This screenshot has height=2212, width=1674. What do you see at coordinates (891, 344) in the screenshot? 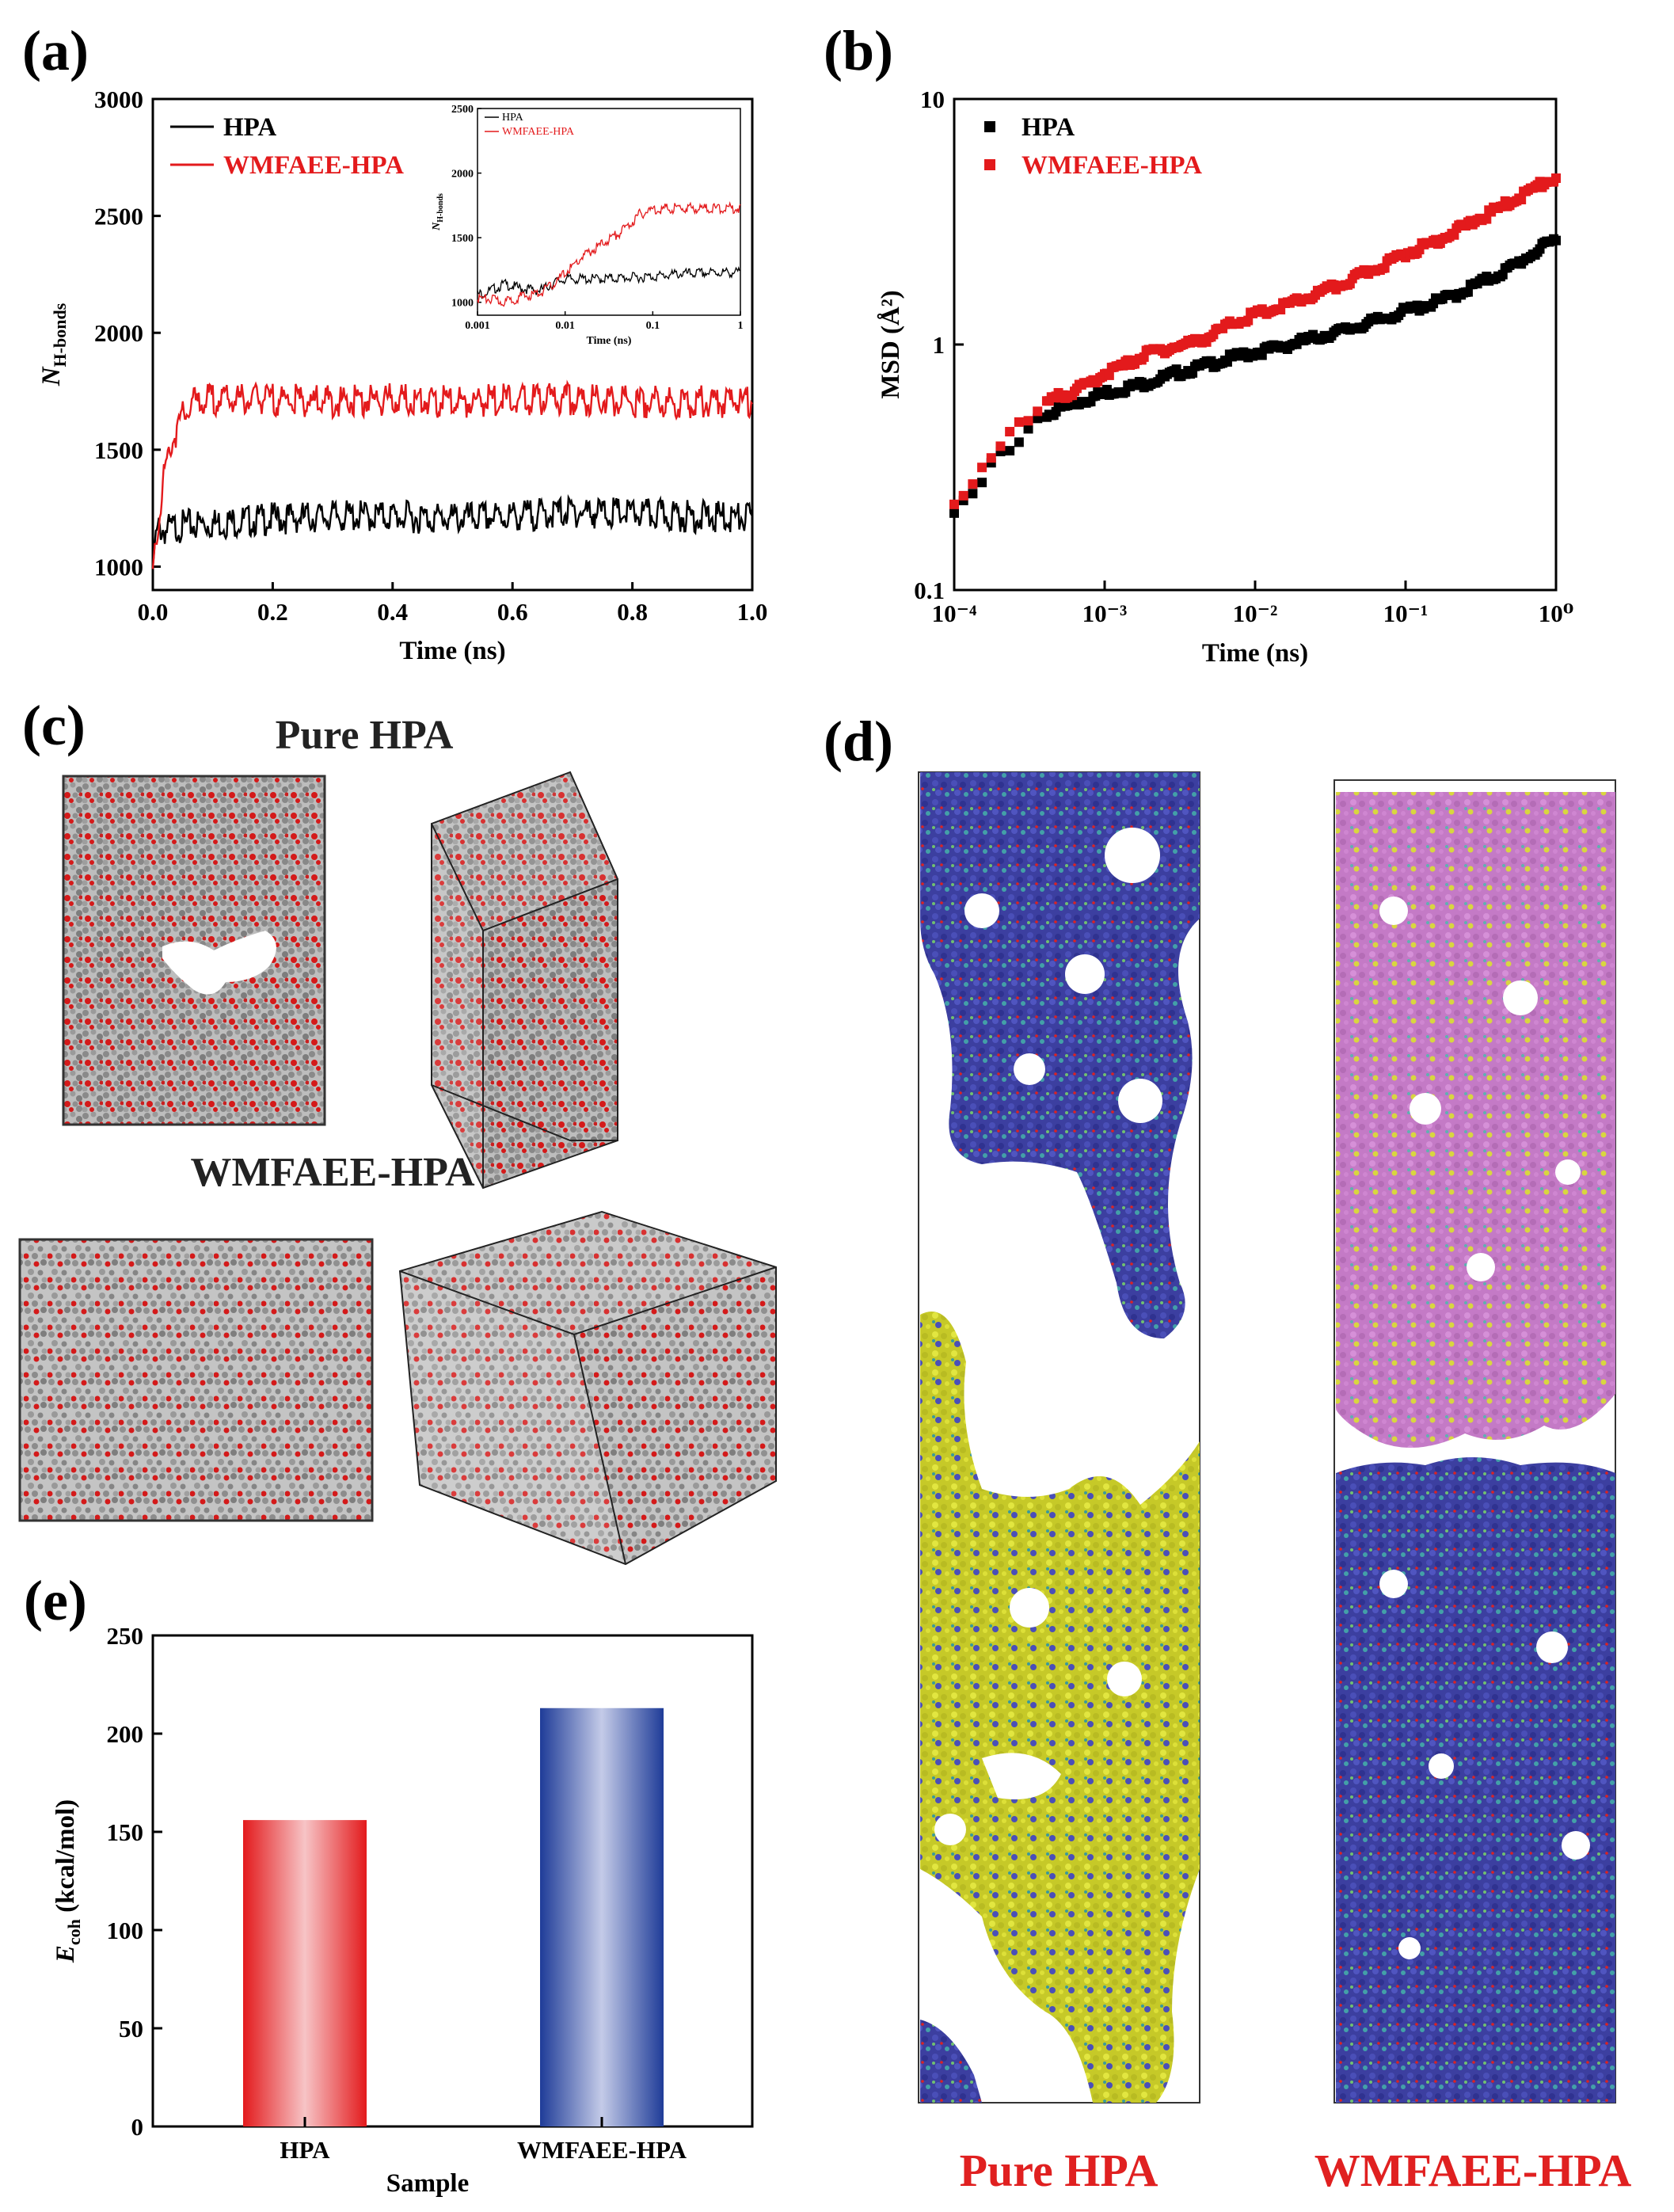
I see `y-axis-label: MSD (Å²)` at bounding box center [891, 344].